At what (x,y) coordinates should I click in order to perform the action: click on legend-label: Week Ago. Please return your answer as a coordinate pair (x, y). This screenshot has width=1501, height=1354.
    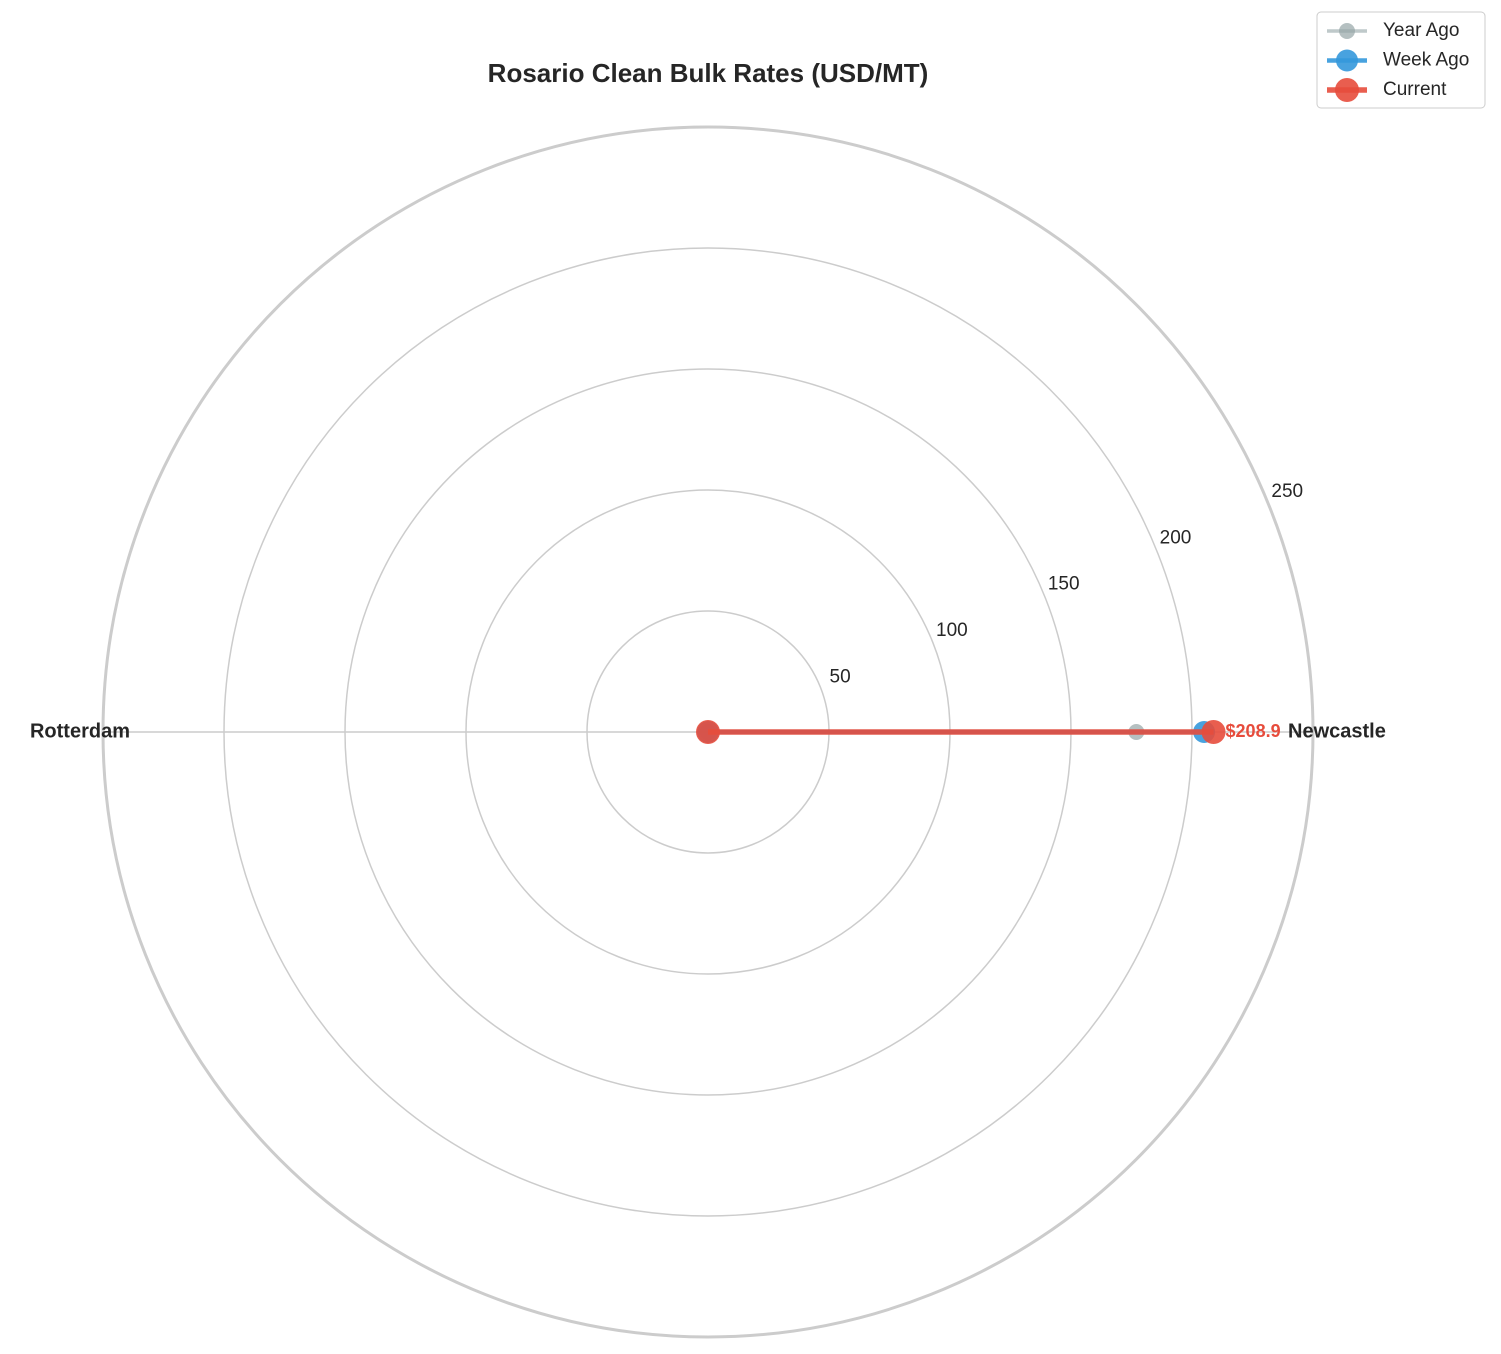
    Looking at the image, I should click on (1426, 60).